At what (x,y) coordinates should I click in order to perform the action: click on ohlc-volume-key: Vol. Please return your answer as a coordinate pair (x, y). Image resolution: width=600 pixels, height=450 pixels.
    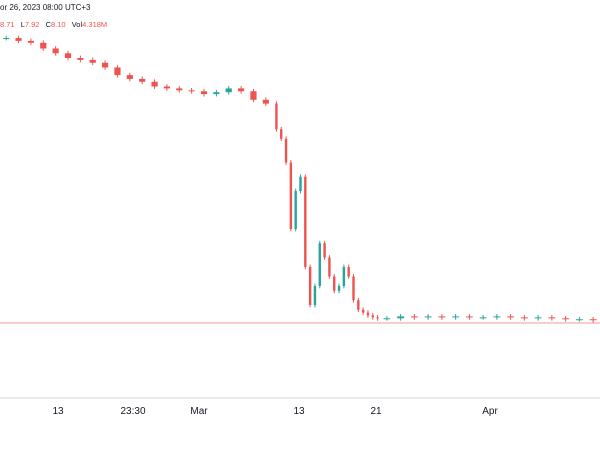
    Looking at the image, I should click on (77, 24).